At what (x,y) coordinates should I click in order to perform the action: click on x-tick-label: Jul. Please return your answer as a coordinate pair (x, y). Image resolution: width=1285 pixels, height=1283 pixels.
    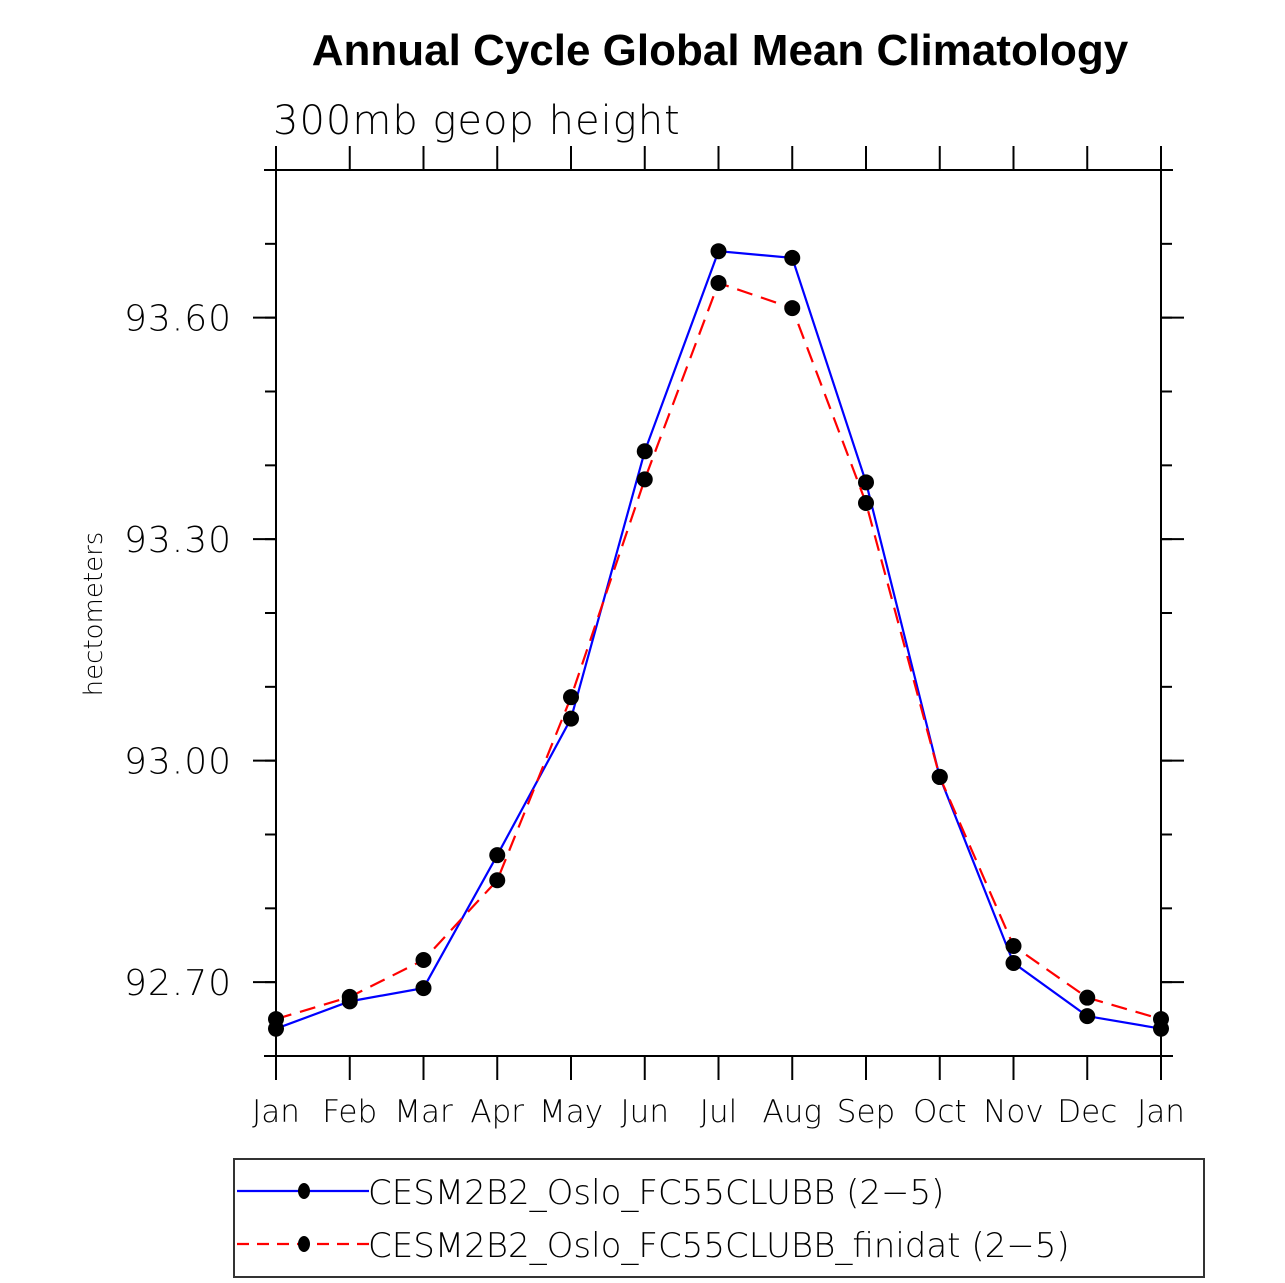
    Looking at the image, I should click on (718, 1112).